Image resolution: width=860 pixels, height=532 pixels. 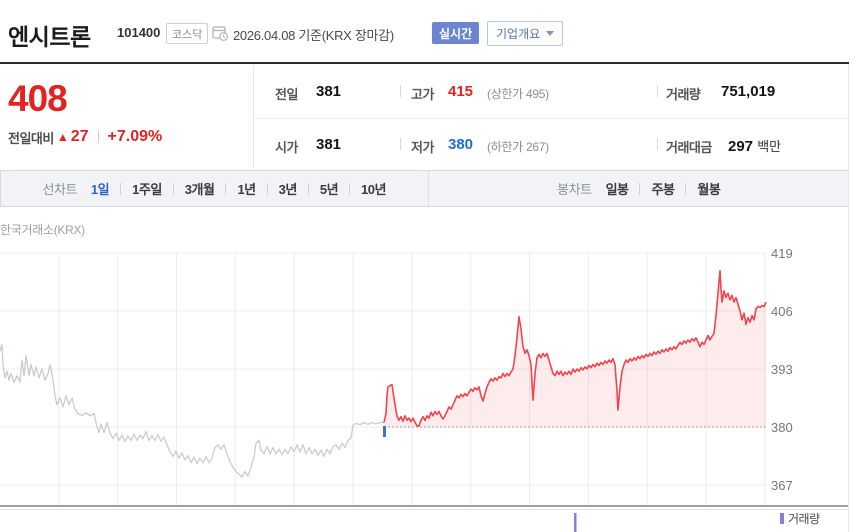 I want to click on tab-line-3year: 3년, so click(x=288, y=189).